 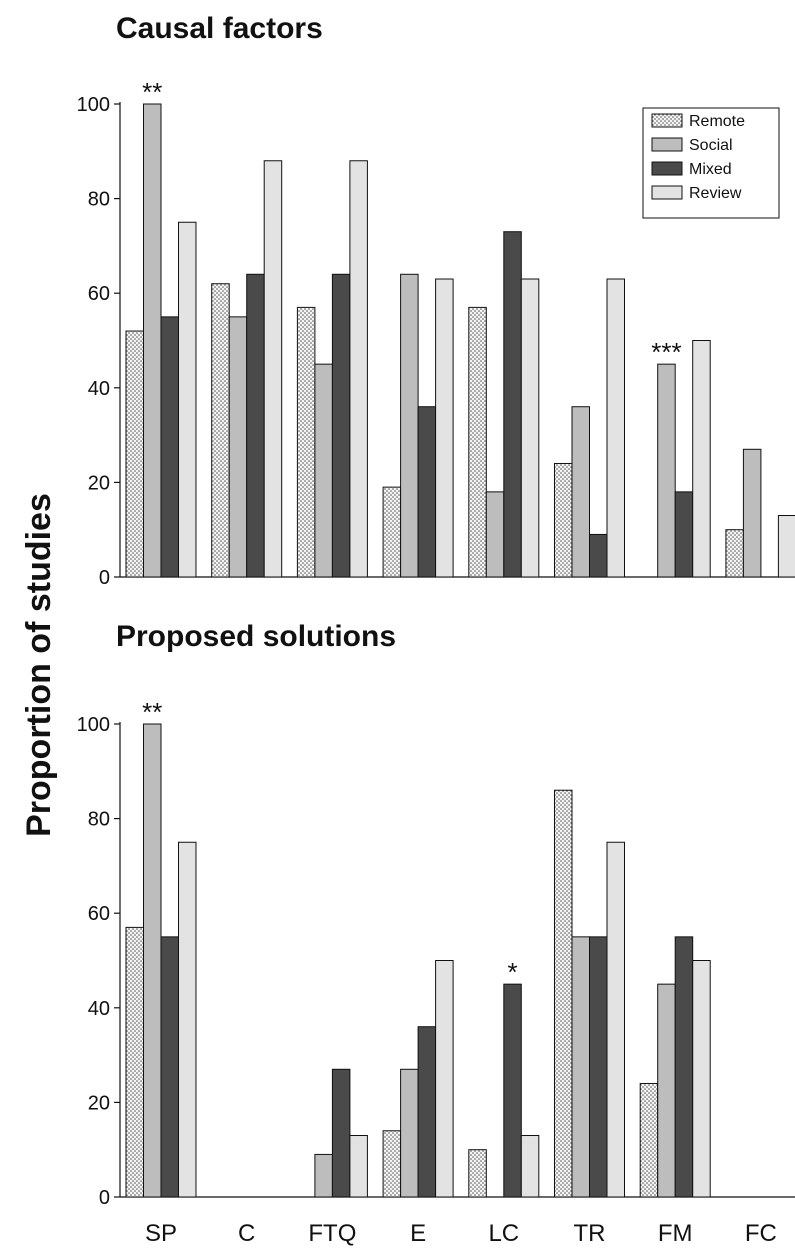 What do you see at coordinates (666, 352) in the screenshot?
I see `significance-marker: ***` at bounding box center [666, 352].